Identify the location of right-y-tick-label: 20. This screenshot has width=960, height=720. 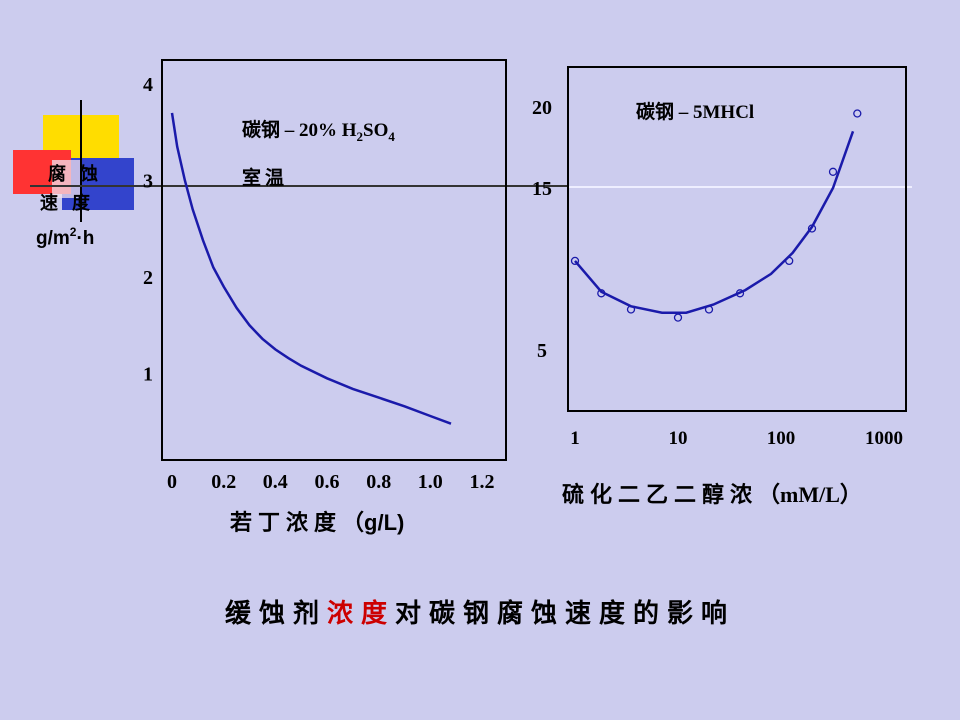
(542, 108).